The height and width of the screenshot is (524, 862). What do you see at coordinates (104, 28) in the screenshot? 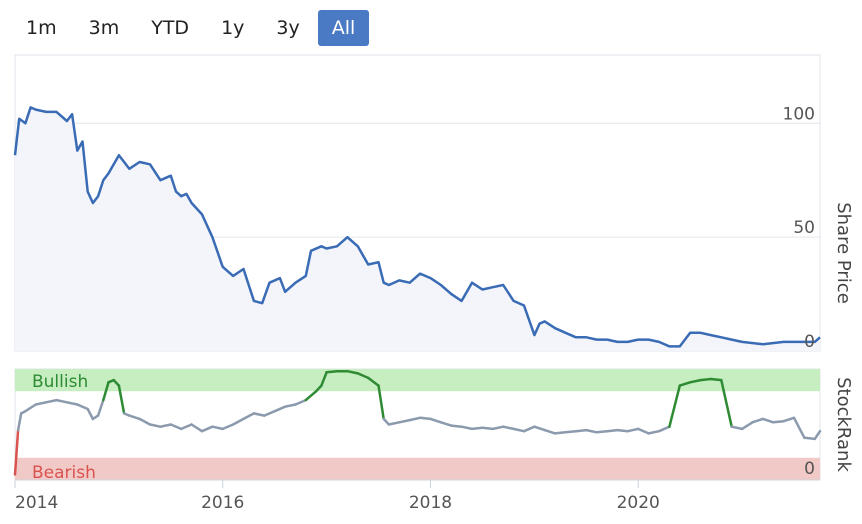
I see `range-3m-button: 3m` at bounding box center [104, 28].